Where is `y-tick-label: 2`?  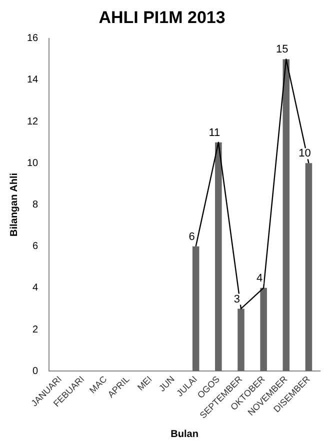 y-tick-label: 2 is located at coordinates (35, 330).